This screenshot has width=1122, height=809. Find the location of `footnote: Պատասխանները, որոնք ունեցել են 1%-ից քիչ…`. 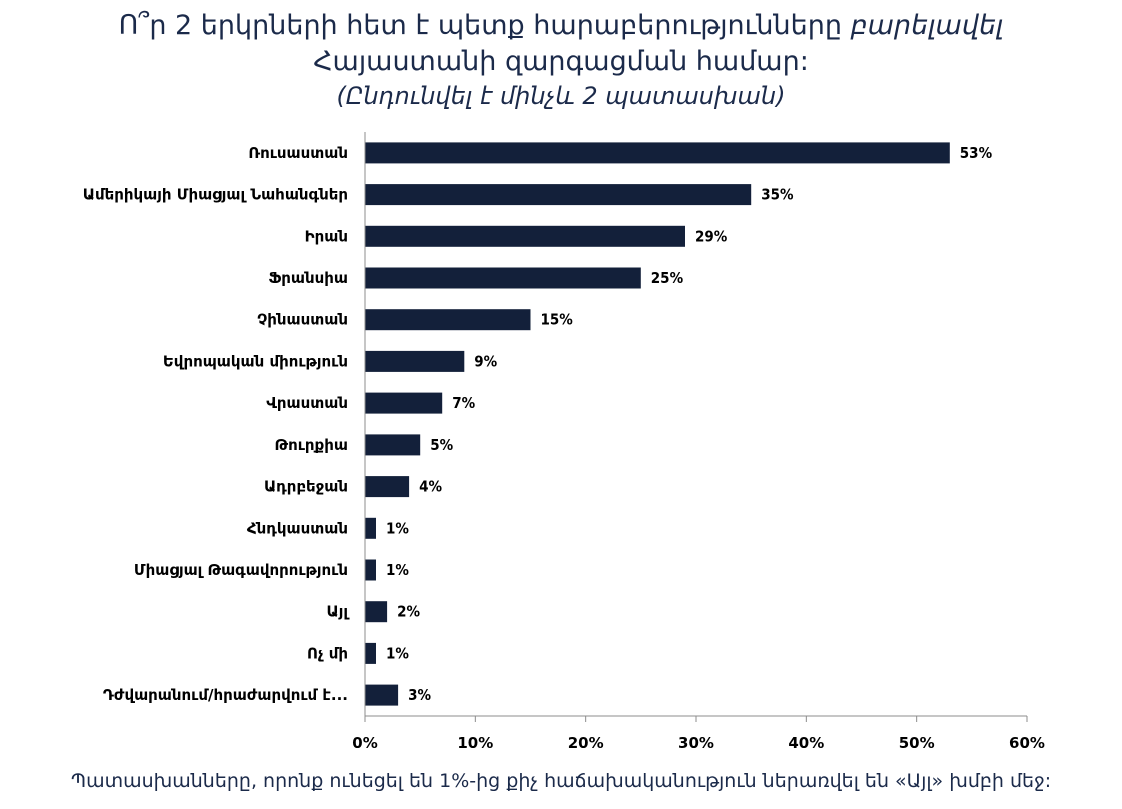

footnote: Պատասխանները, որոնք ունեցել են 1%-ից քիչ… is located at coordinates (561, 781).